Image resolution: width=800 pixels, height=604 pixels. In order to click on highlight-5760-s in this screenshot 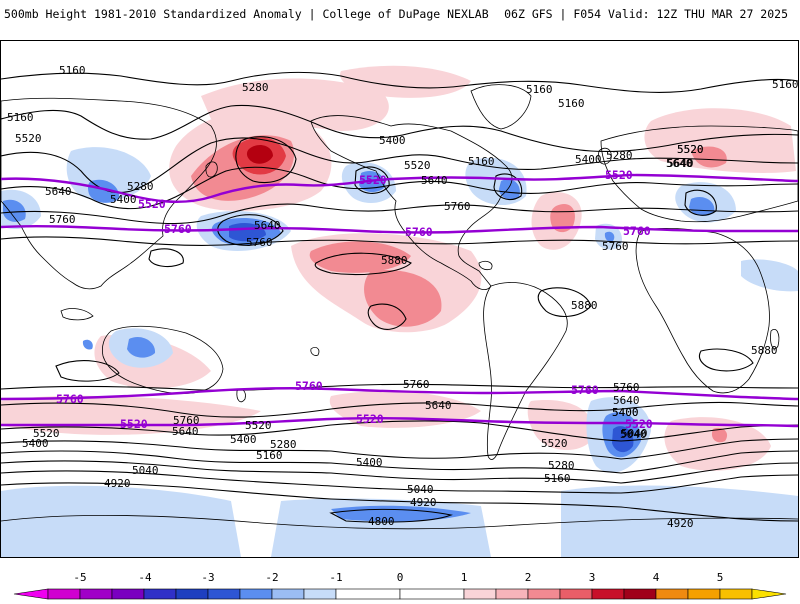, I will do `click(399, 394)`.